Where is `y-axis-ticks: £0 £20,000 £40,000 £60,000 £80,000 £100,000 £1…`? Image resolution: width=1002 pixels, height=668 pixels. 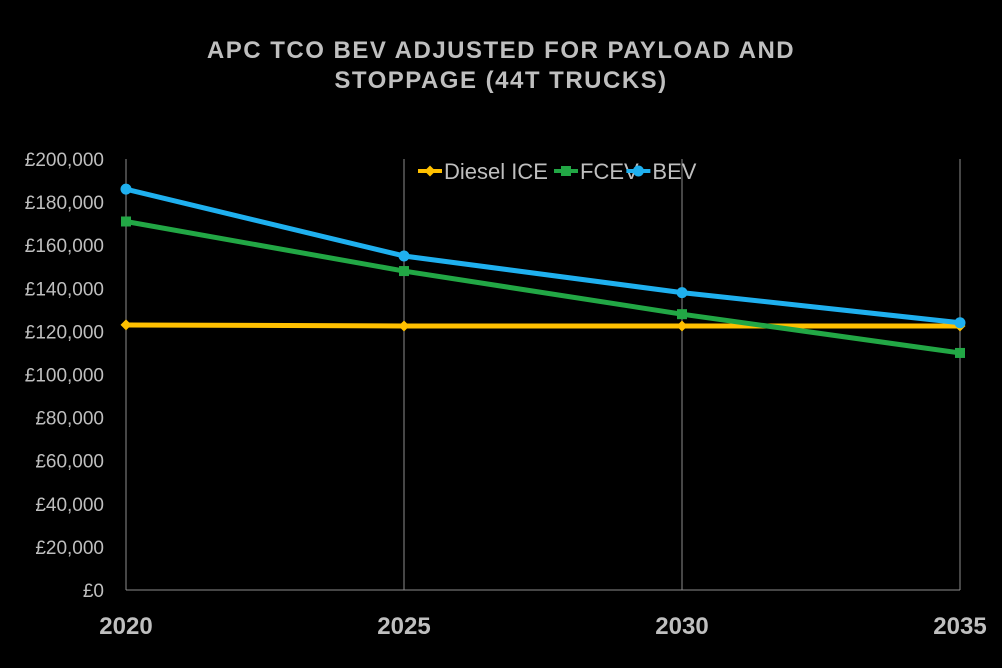 y-axis-ticks: £0 £20,000 £40,000 £60,000 £80,000 £100,000 £1… is located at coordinates (64, 376).